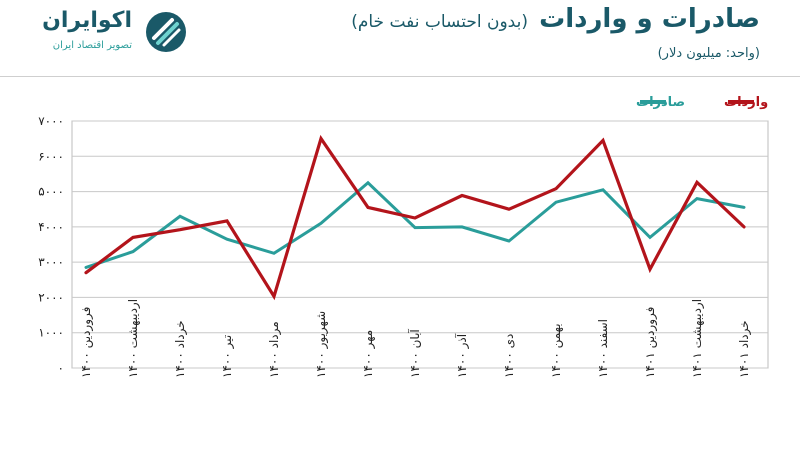 Image resolution: width=800 pixels, height=458 pixels. What do you see at coordinates (697, 338) in the screenshot?
I see `x-tick-label: اردیبهشت ۱۴۰۱` at bounding box center [697, 338].